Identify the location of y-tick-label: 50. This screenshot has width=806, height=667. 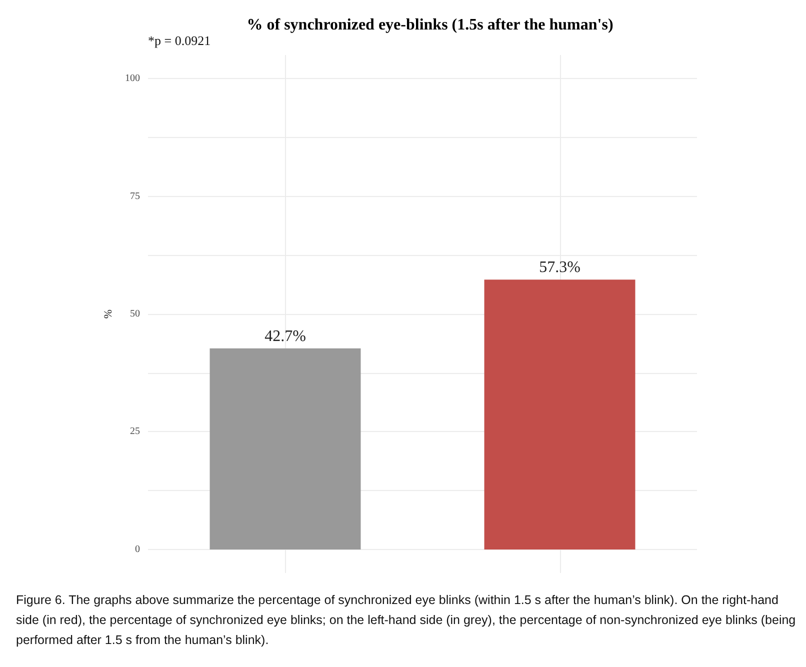
(135, 314).